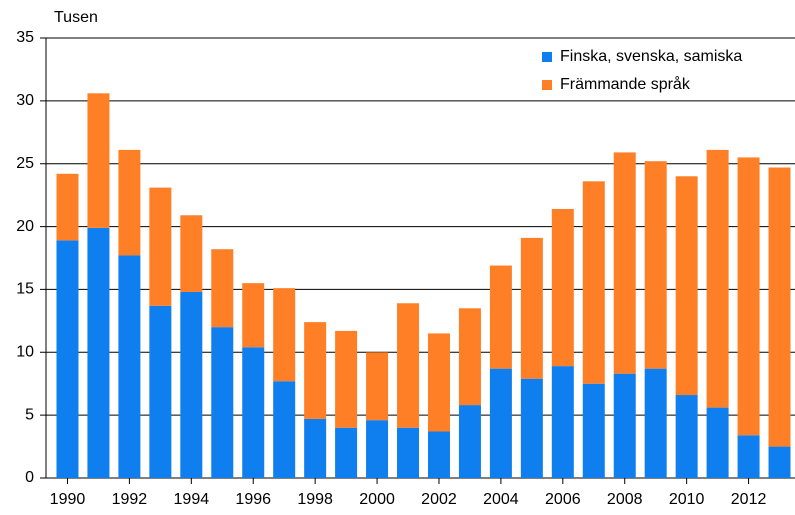 Image resolution: width=795 pixels, height=515 pixels. What do you see at coordinates (25, 37) in the screenshot?
I see `y-tick-label: 35` at bounding box center [25, 37].